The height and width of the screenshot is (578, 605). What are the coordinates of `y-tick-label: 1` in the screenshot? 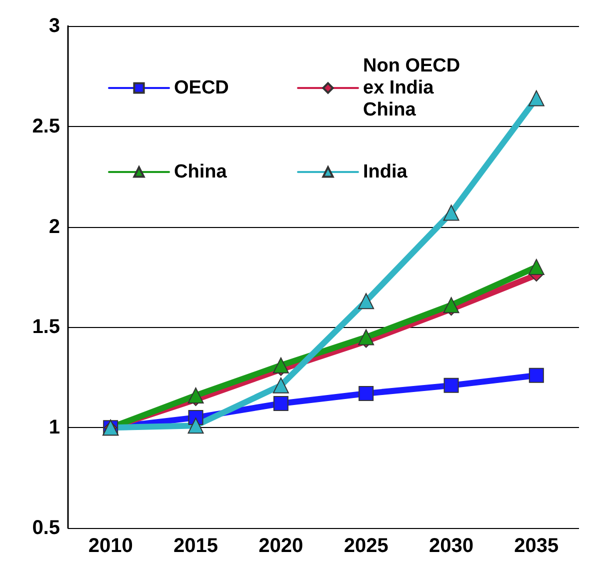 It's located at (54, 427).